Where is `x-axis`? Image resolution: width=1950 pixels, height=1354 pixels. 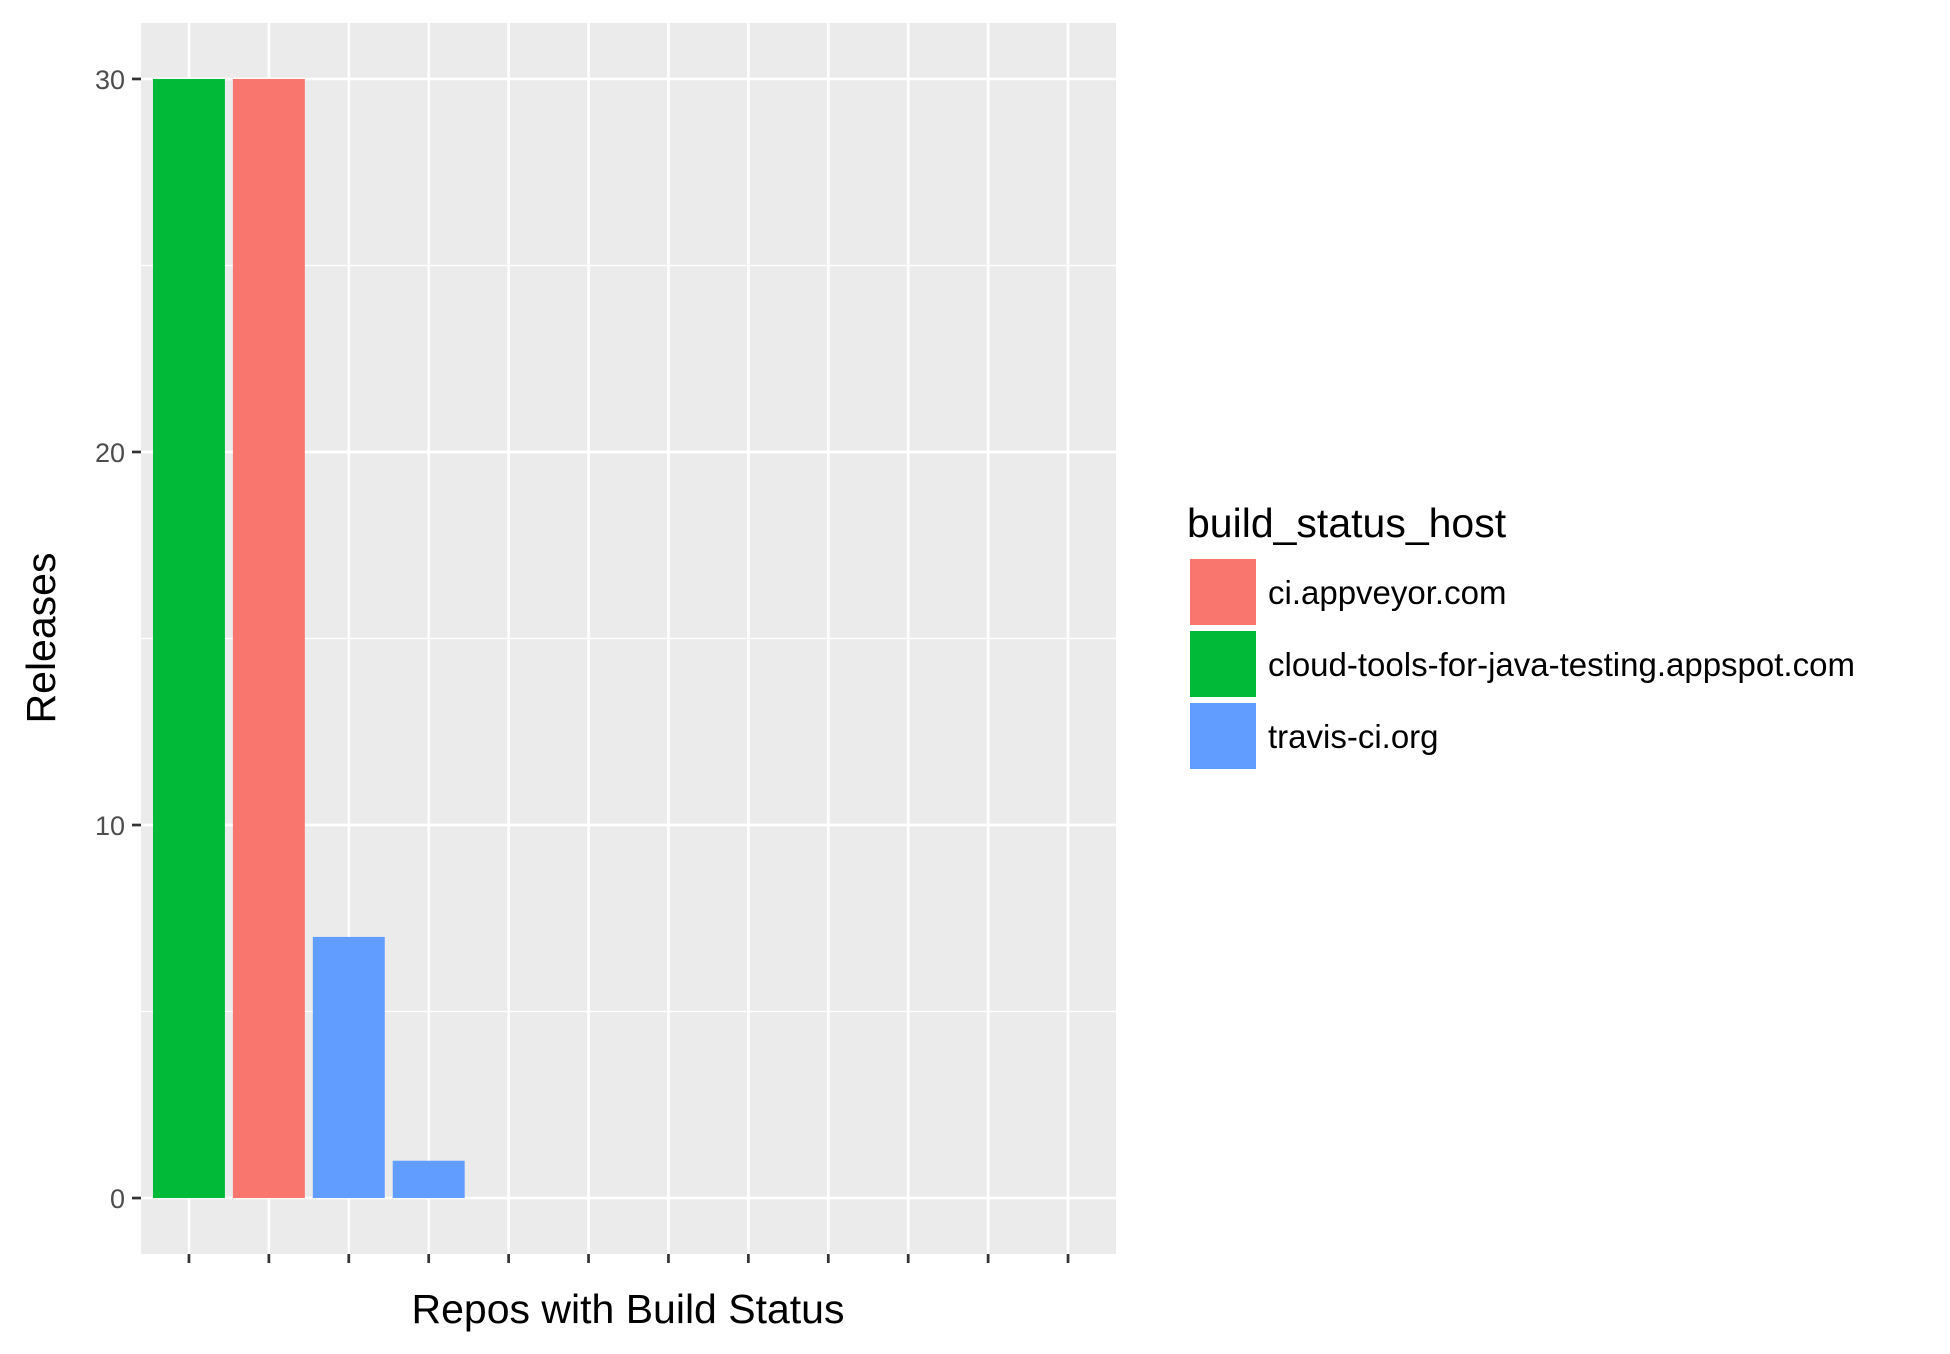 x-axis is located at coordinates (628, 1258).